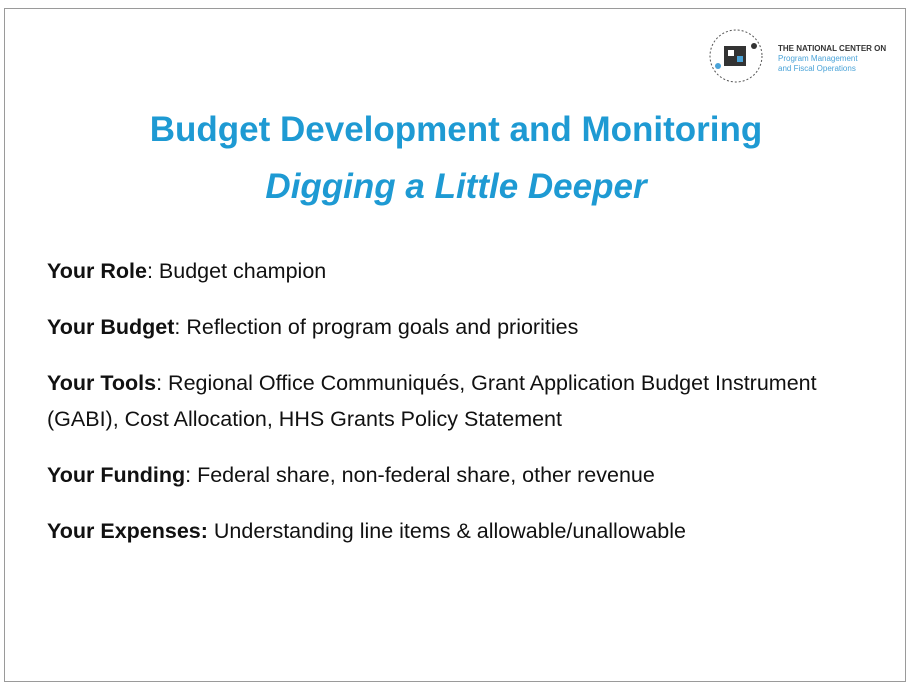 The image size is (912, 690). What do you see at coordinates (102, 383) in the screenshot?
I see `item-label: Your Tools` at bounding box center [102, 383].